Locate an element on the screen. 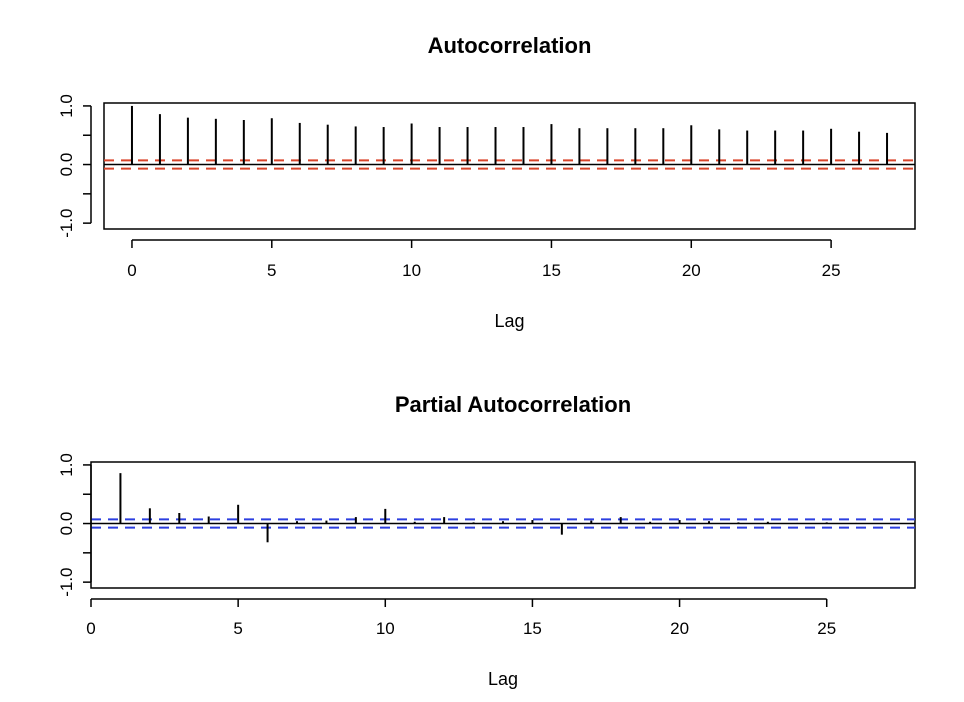 This screenshot has height=702, width=964. chart-title: Autocorrelation is located at coordinates (510, 45).